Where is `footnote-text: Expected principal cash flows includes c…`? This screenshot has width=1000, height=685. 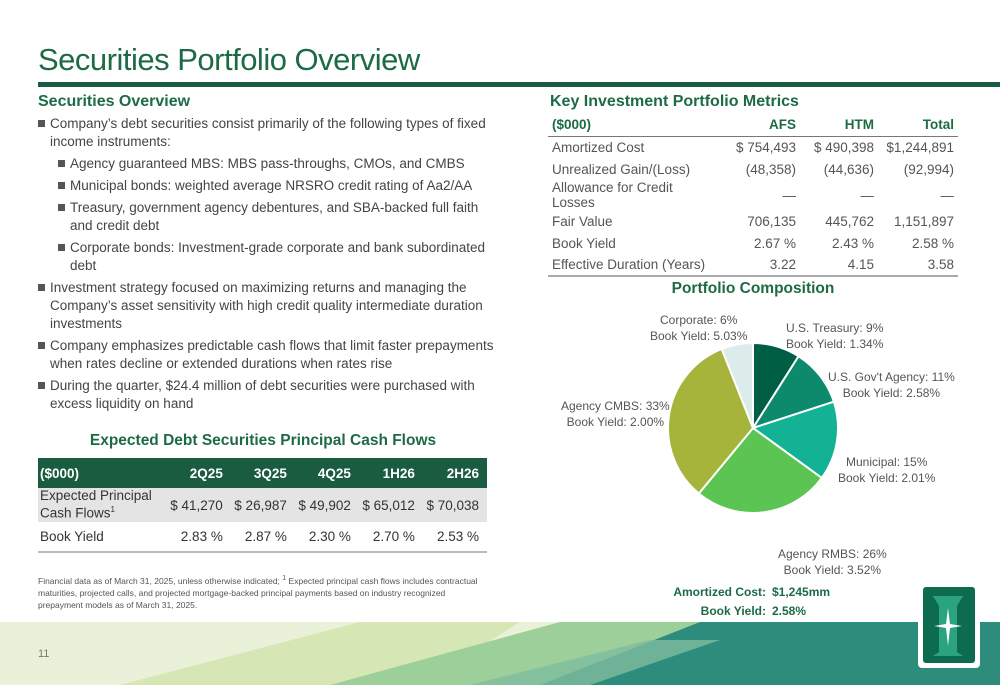
footnote-text: Expected principal cash flows includes c… is located at coordinates (258, 592).